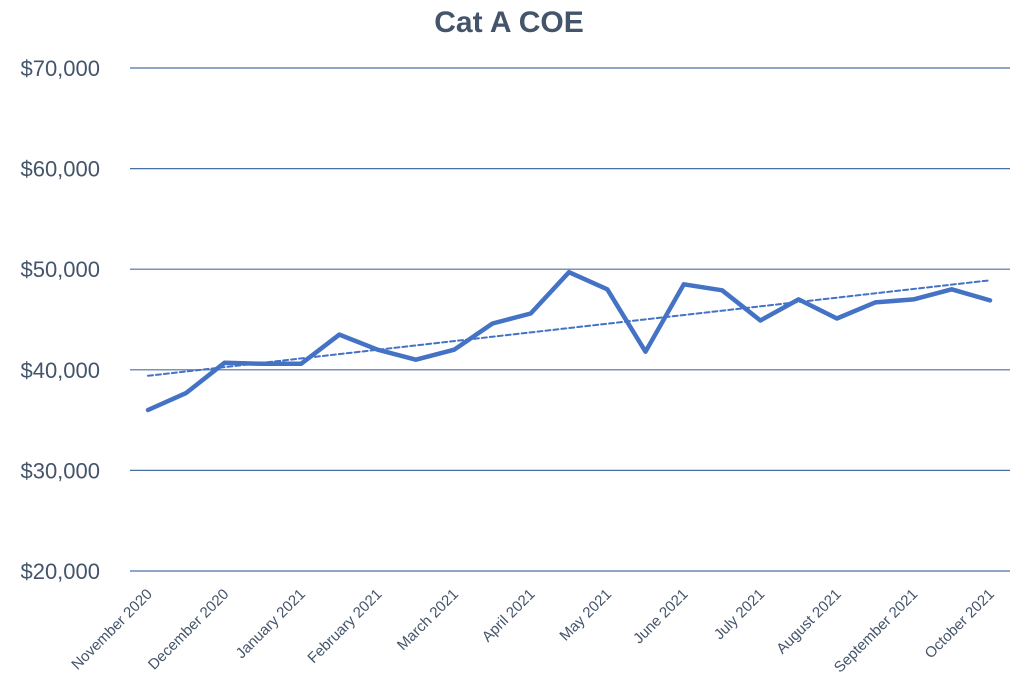 This screenshot has height=683, width=1024. What do you see at coordinates (809, 622) in the screenshot?
I see `x-tick-label: August 2021` at bounding box center [809, 622].